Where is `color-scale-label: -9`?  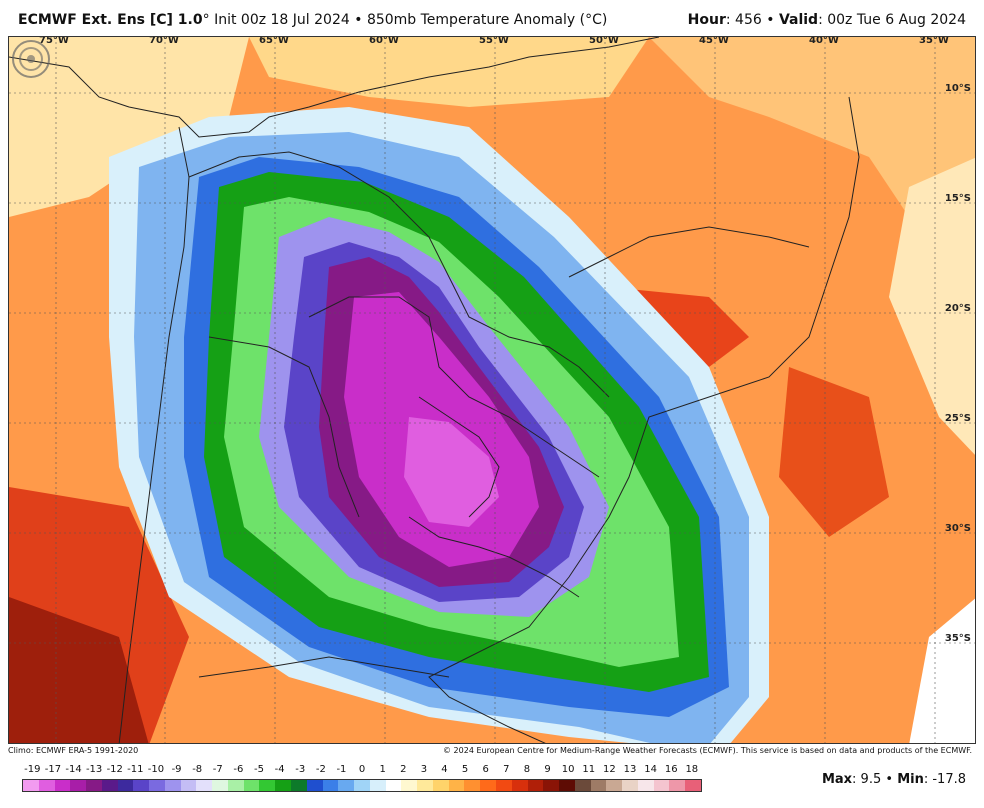
color-scale-label: -9 is located at coordinates (176, 769).